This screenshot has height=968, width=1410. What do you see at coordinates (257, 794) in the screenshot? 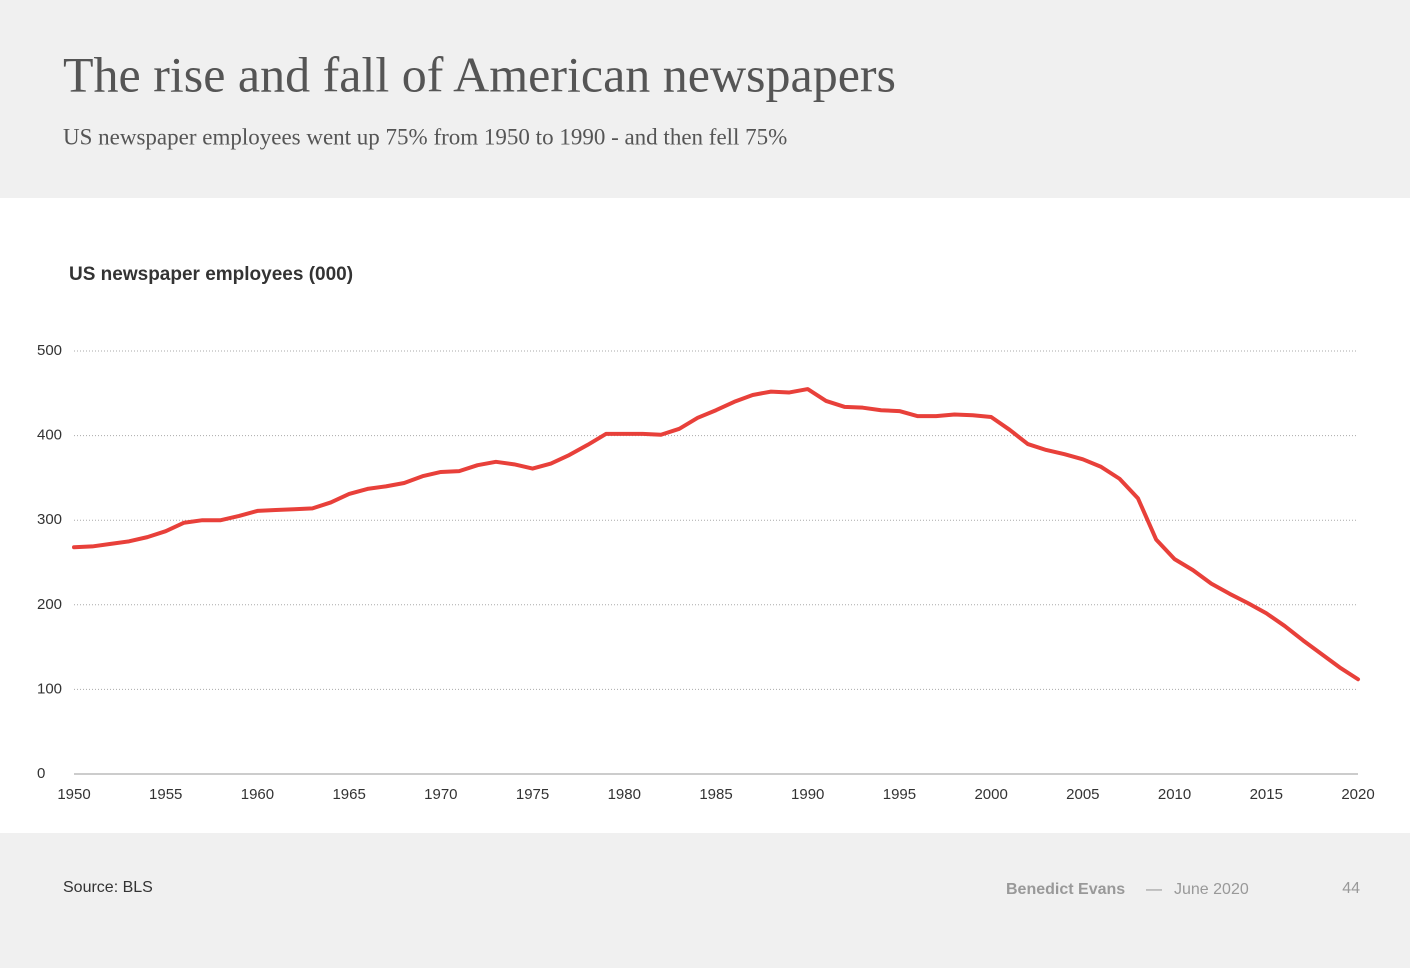
I see `x-tick-label: 1960` at bounding box center [257, 794].